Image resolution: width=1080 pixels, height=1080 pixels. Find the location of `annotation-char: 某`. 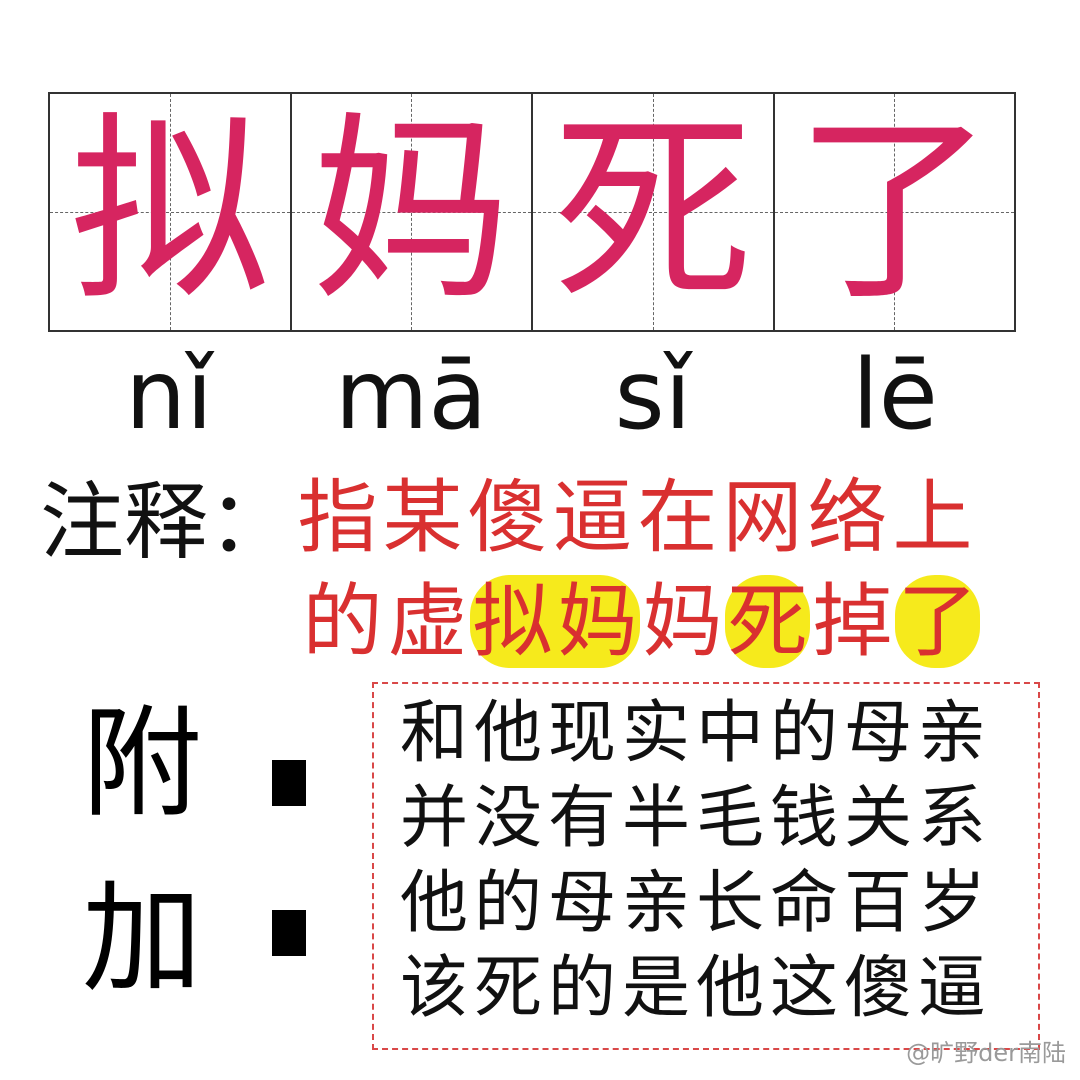

annotation-char: 某 is located at coordinates (422, 517).